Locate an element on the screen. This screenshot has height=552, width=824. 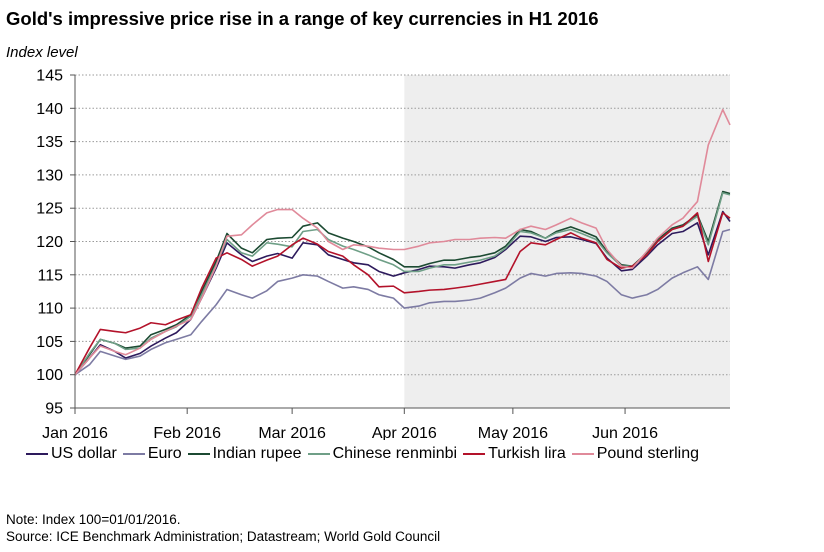
y-tick-label: 135 is located at coordinates (49, 142).